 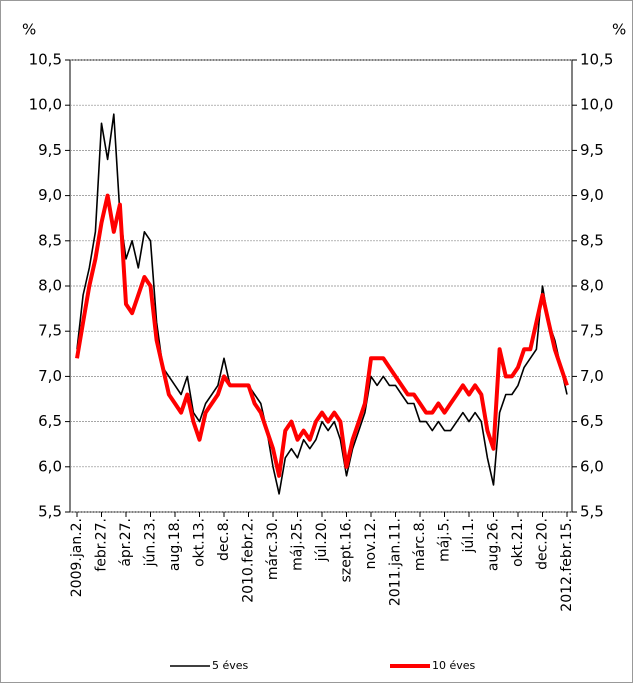 I want to click on x-tick-label: aug.18., so click(x=175, y=544).